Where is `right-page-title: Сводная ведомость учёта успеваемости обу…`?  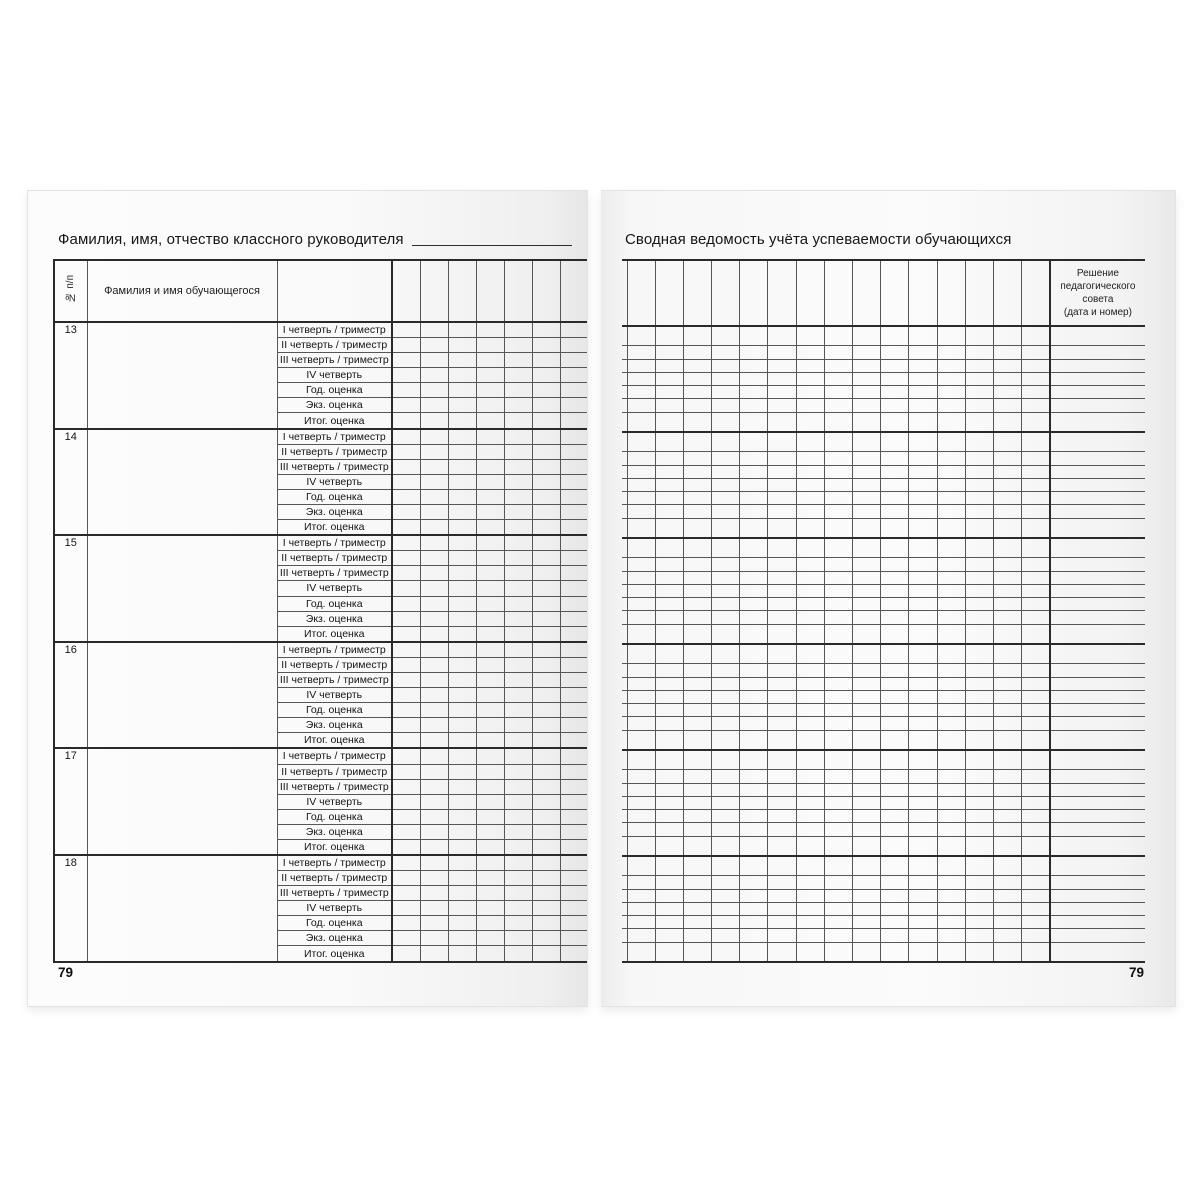
right-page-title: Сводная ведомость учёта успеваемости обу… is located at coordinates (890, 239).